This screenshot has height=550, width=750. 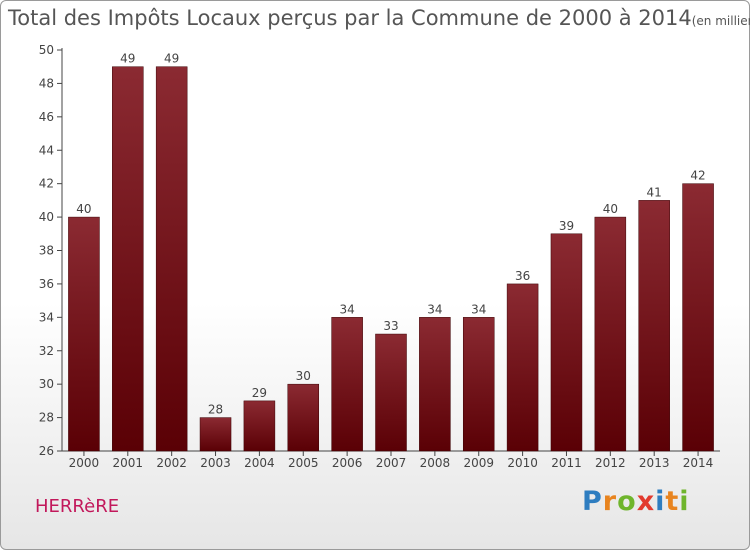 What do you see at coordinates (171, 463) in the screenshot?
I see `x-tick-label: 2002` at bounding box center [171, 463].